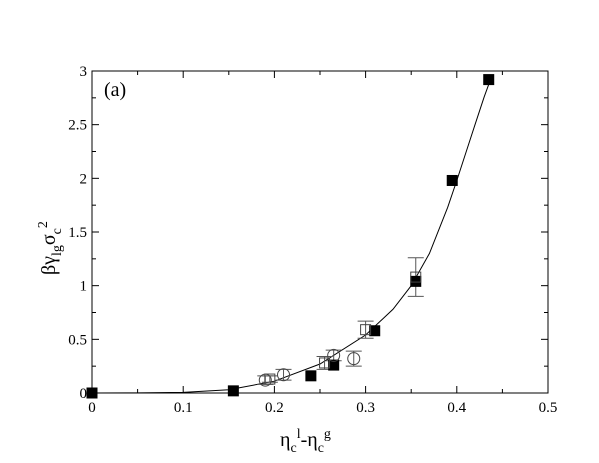 The width and height of the screenshot is (599, 463). Describe the element at coordinates (77, 233) in the screenshot. I see `y-tick-label: 1.5` at that location.